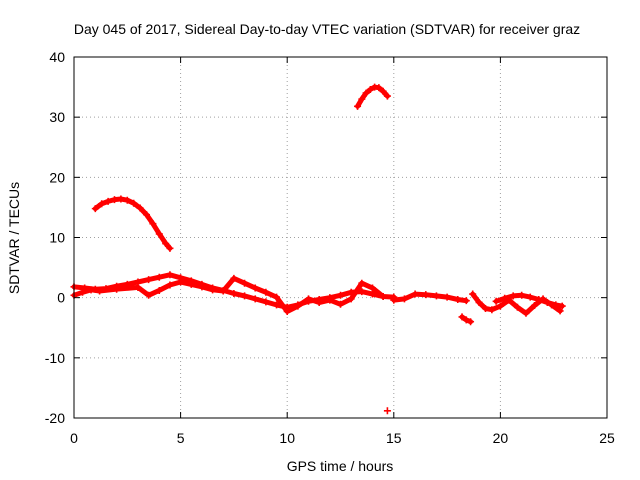 The image size is (640, 480). Describe the element at coordinates (372, 96) in the screenshot. I see `series-arc-high-late` at that location.